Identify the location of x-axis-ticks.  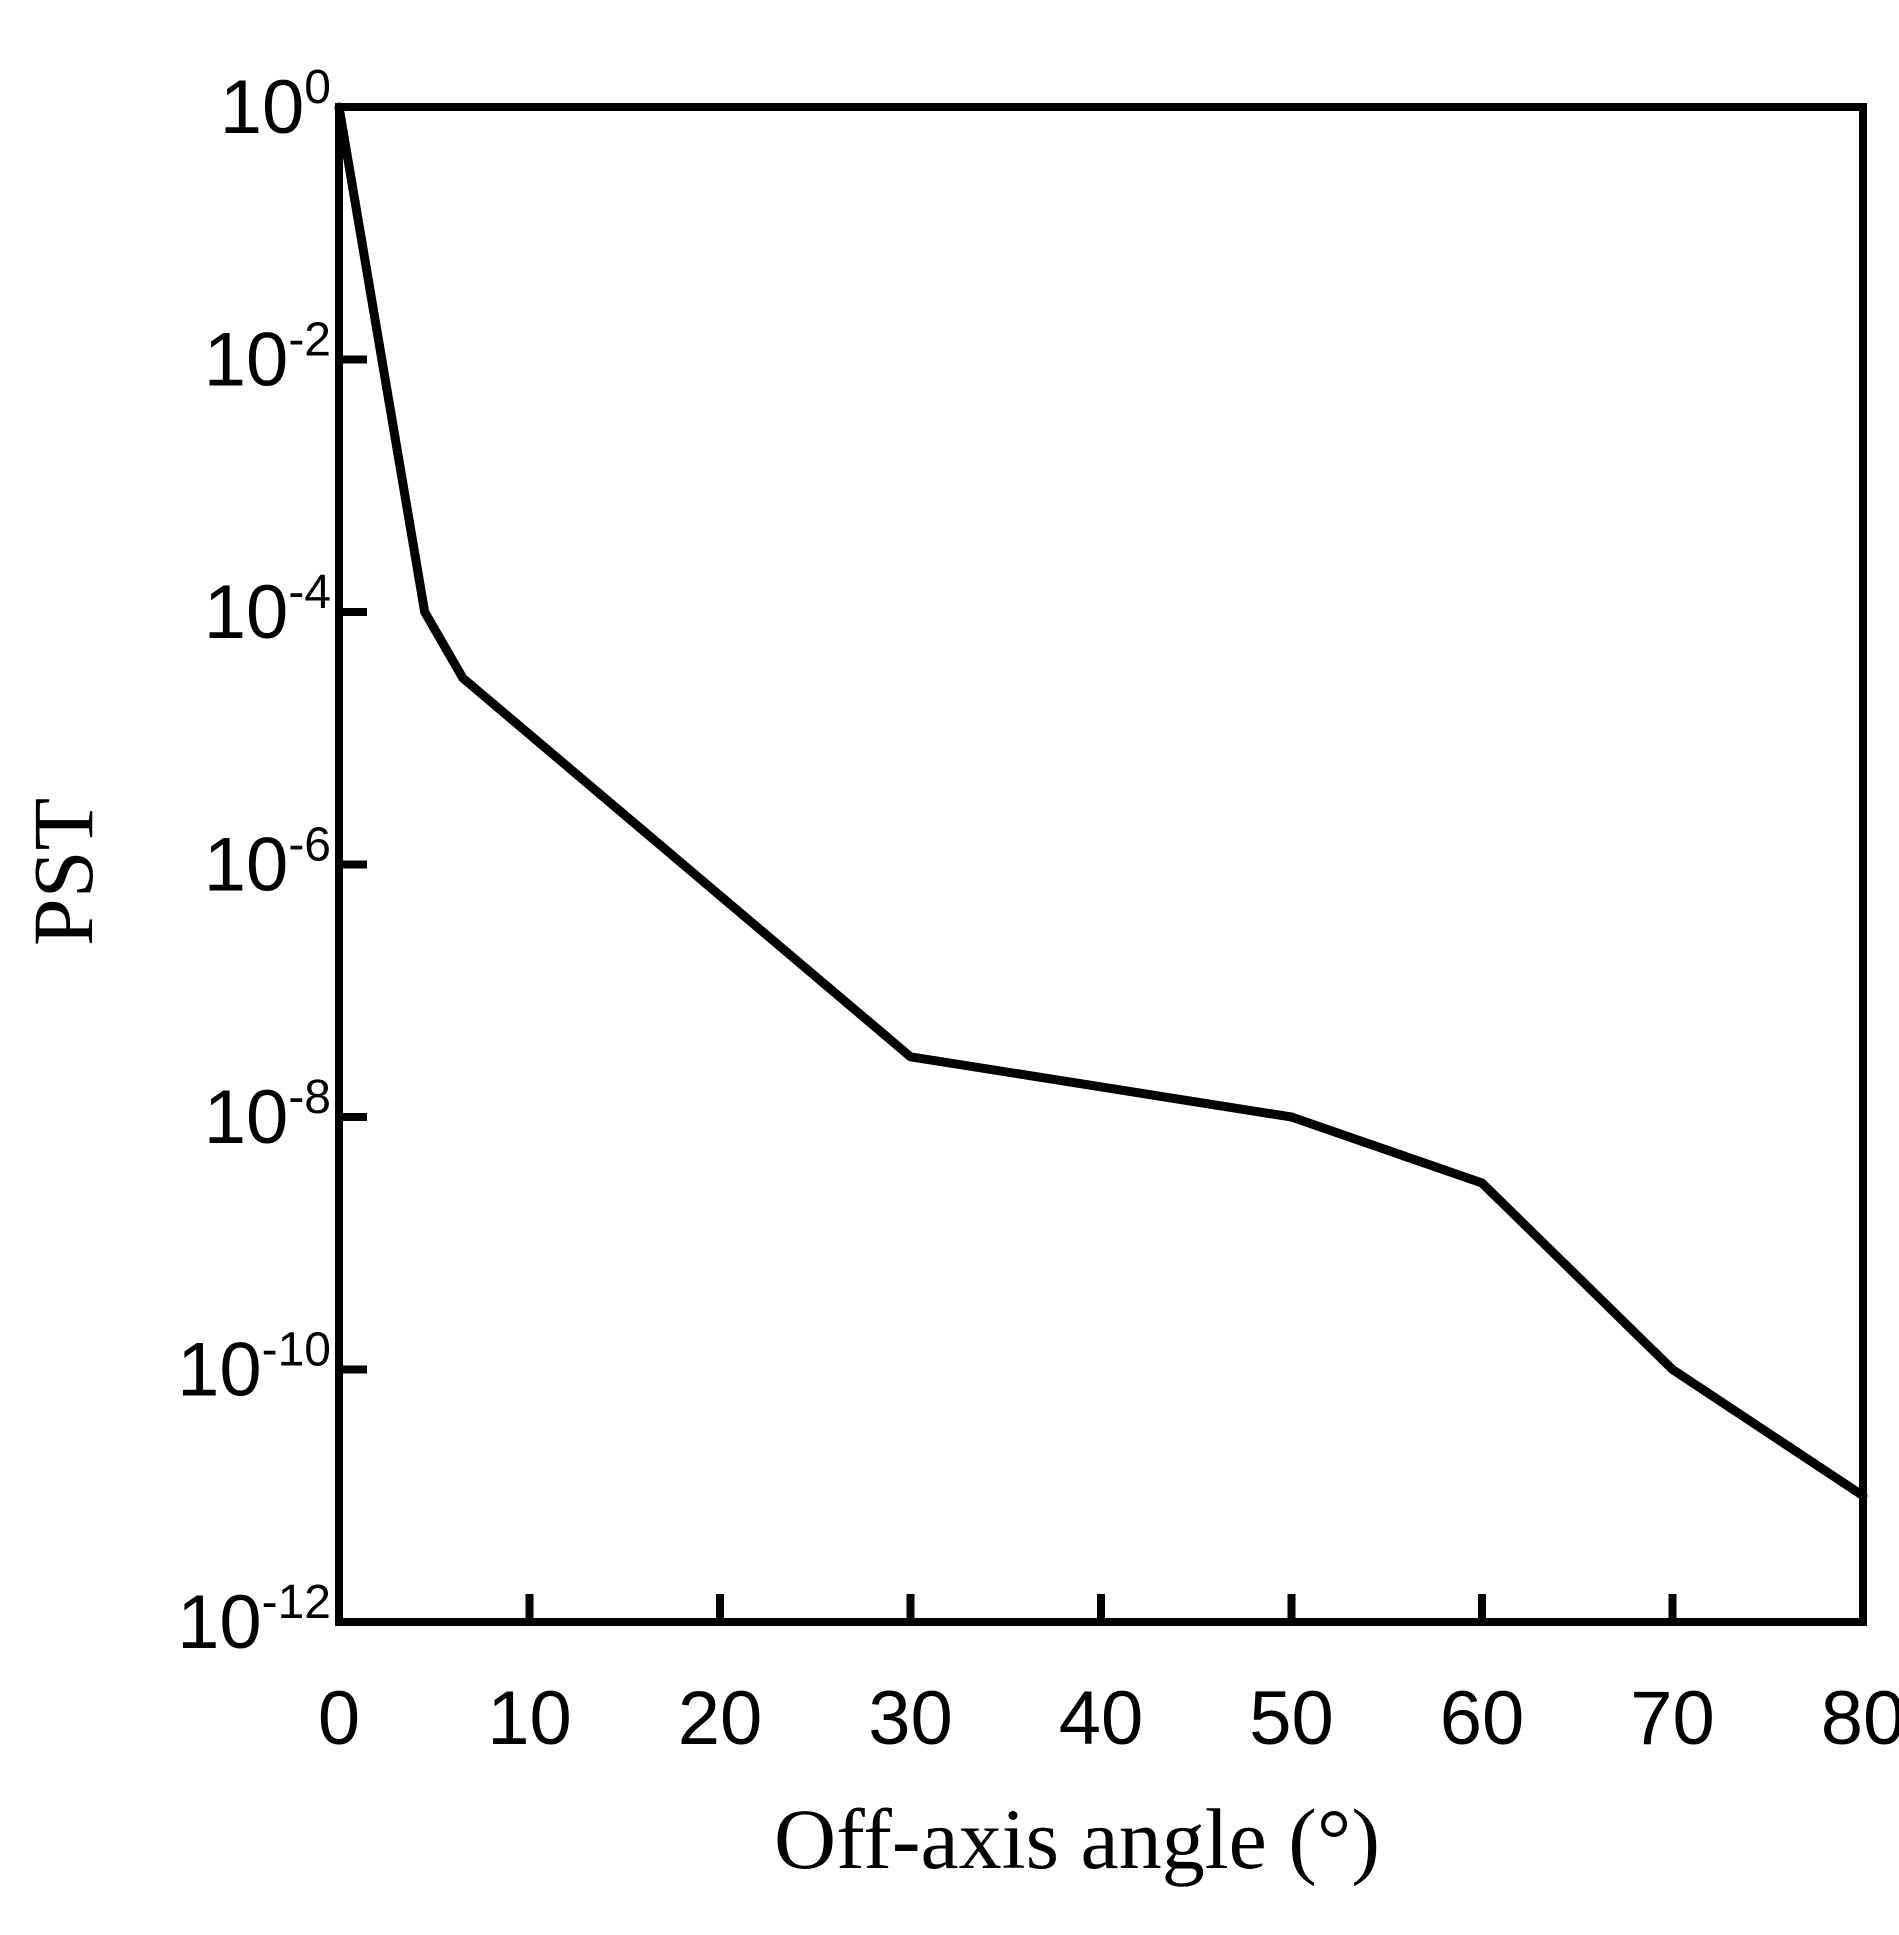
(1101, 1608).